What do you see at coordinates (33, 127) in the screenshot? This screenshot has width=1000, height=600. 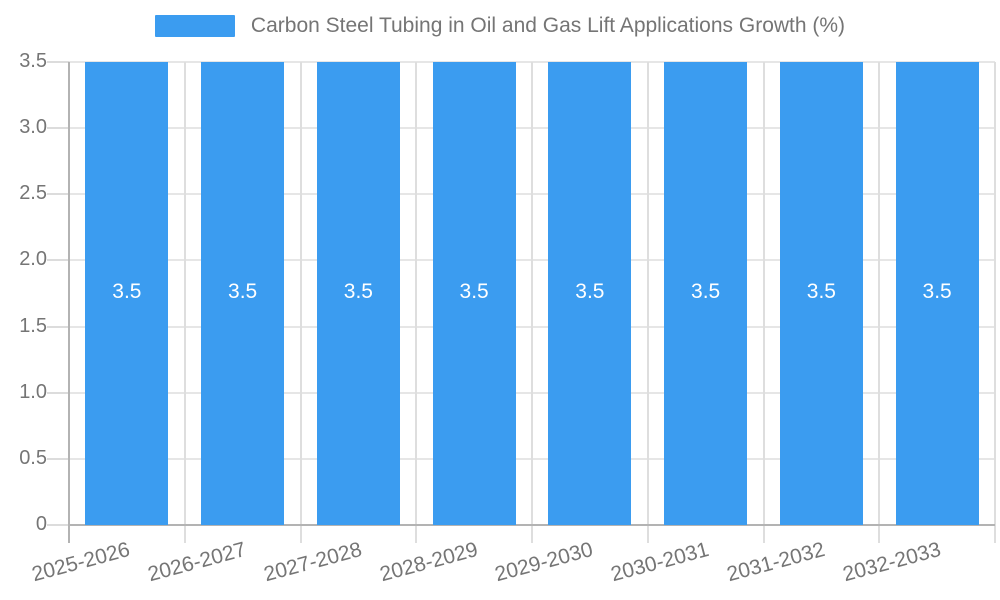 I see `y-tick-label: 3.0` at bounding box center [33, 127].